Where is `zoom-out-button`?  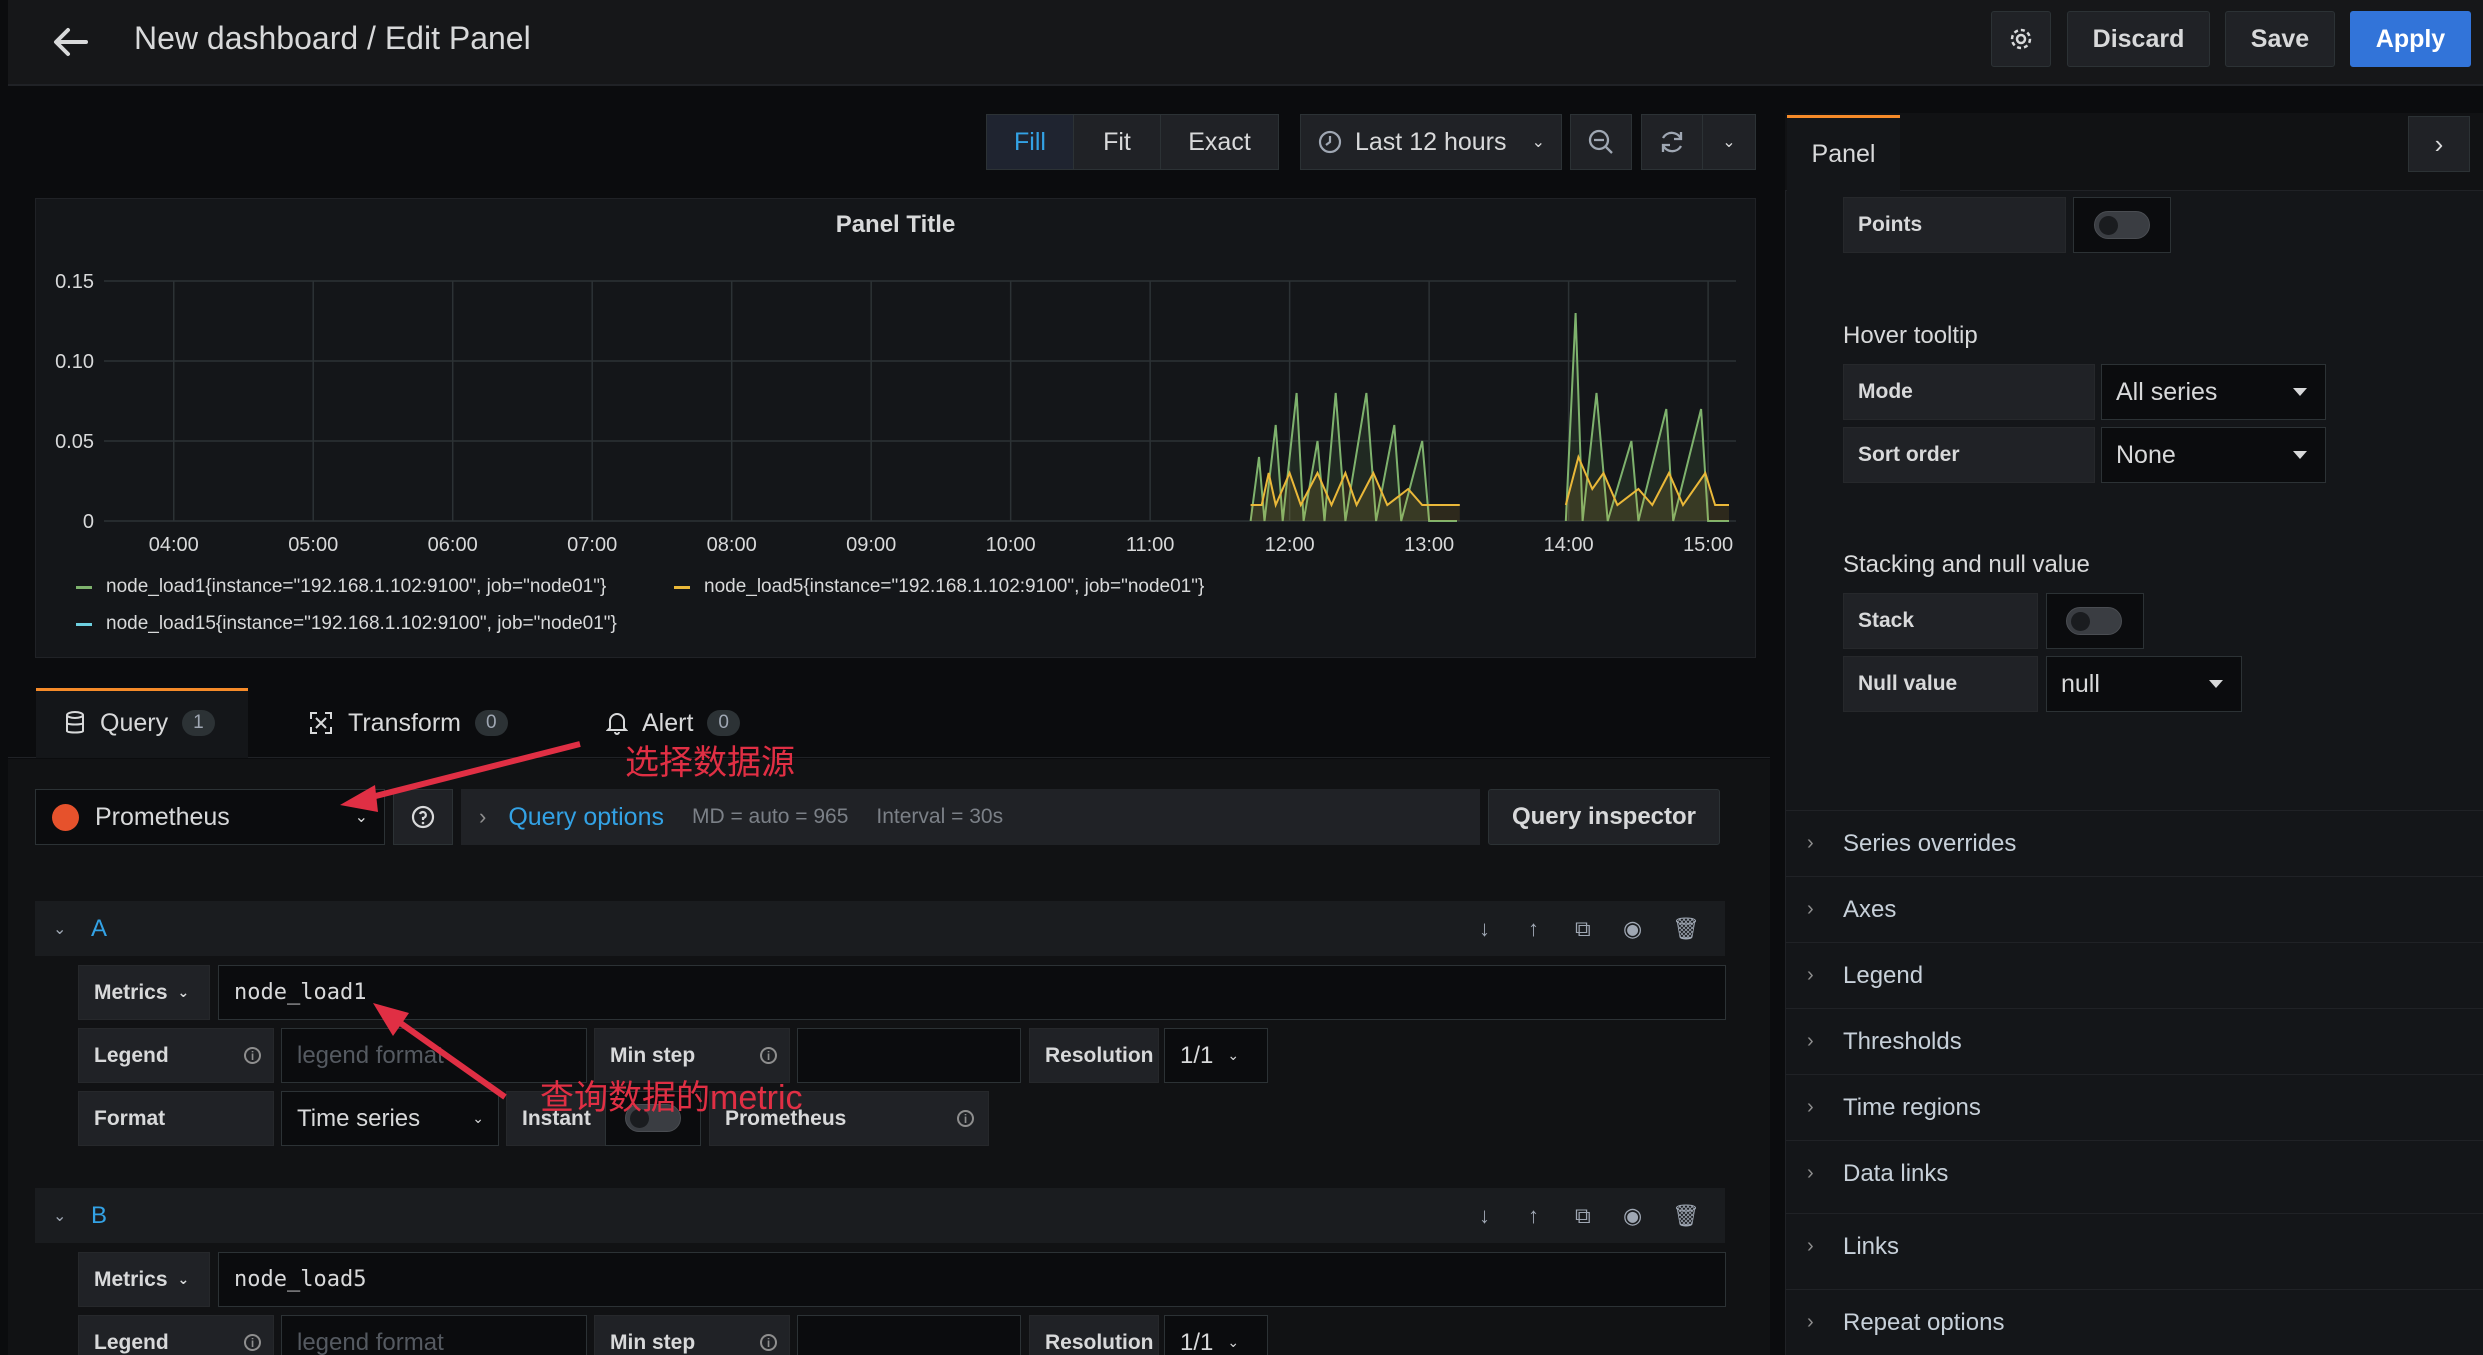 zoom-out-button is located at coordinates (1601, 142).